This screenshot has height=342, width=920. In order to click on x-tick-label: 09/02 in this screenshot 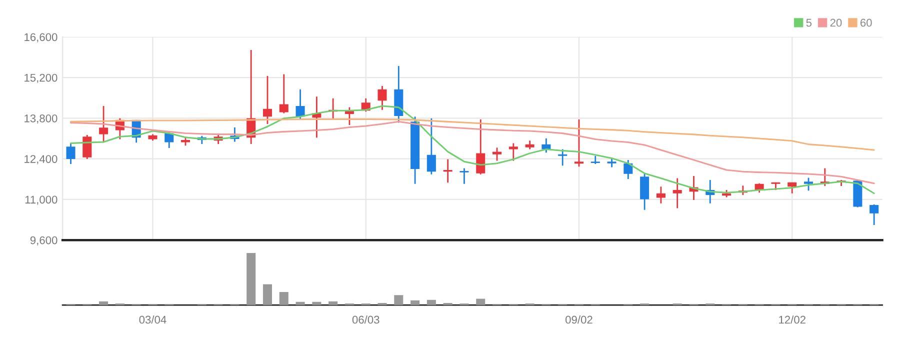, I will do `click(579, 319)`.